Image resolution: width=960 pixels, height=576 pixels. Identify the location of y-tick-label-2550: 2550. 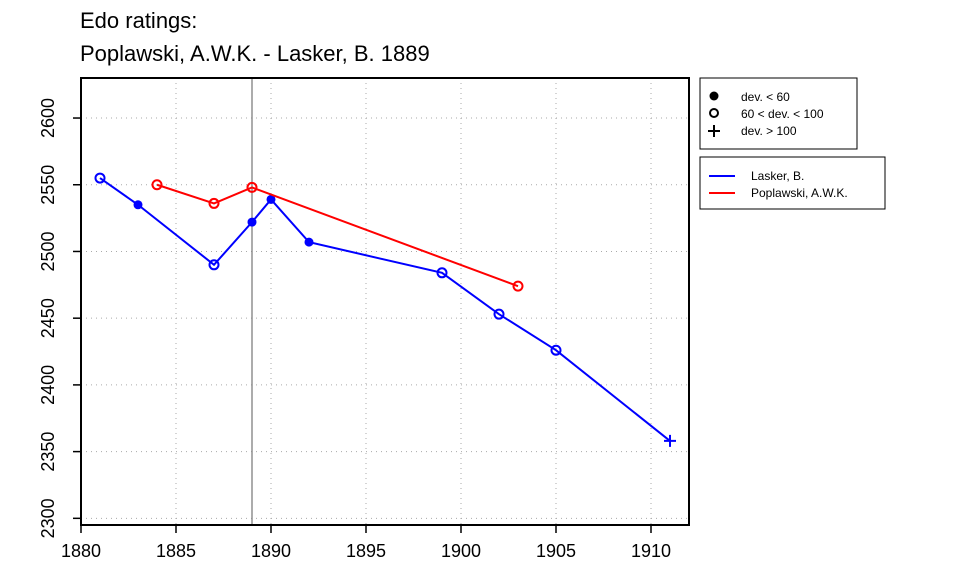
(48, 185).